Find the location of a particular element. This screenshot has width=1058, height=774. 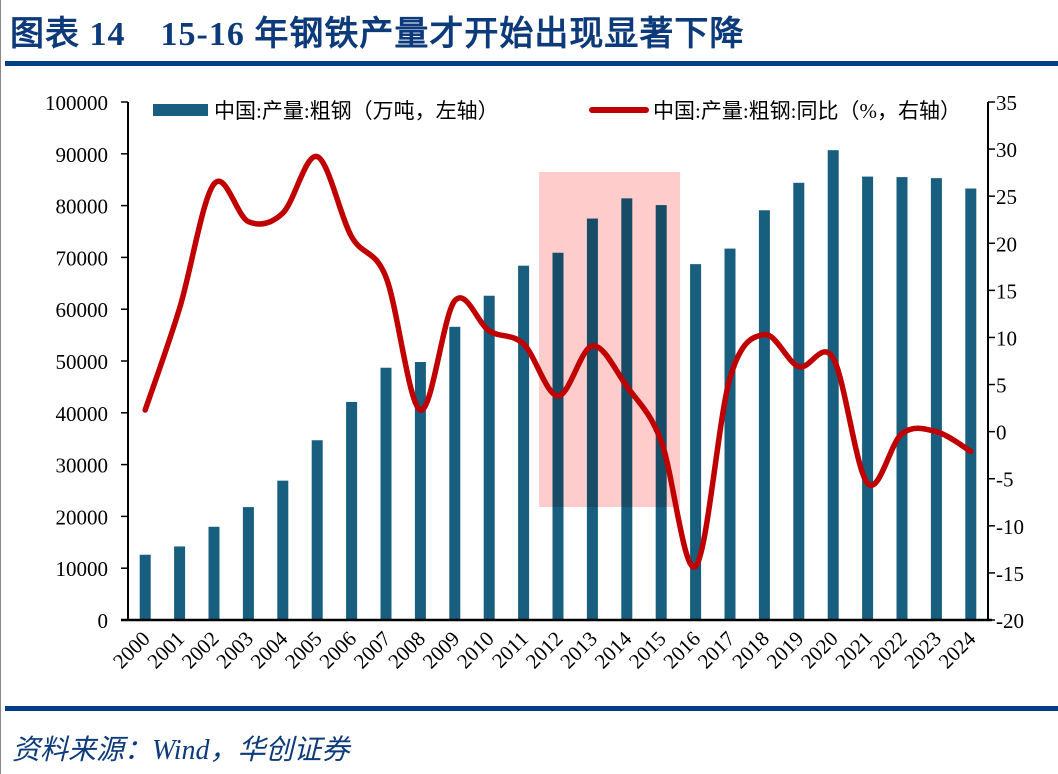

bar-2018 is located at coordinates (764, 415).